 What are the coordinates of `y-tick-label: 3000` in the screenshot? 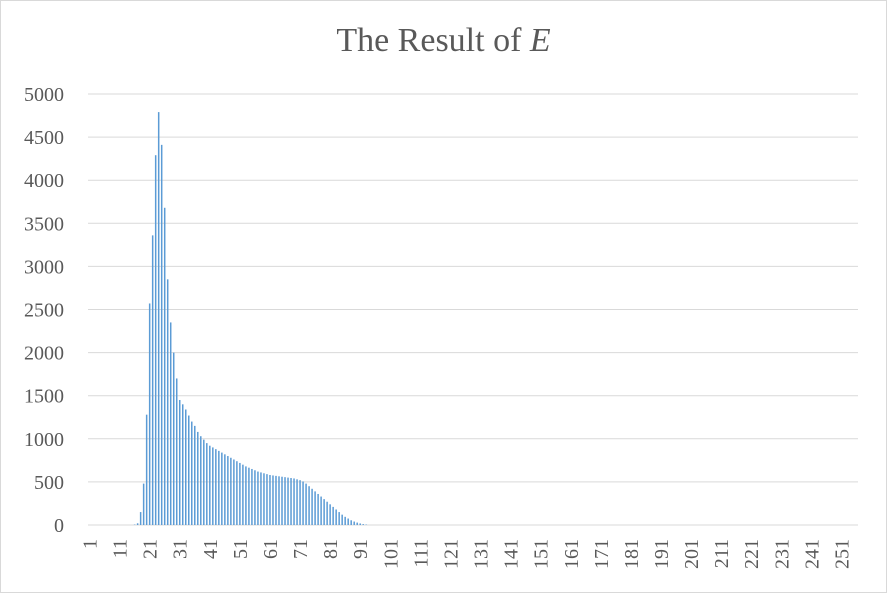 It's located at (44, 267).